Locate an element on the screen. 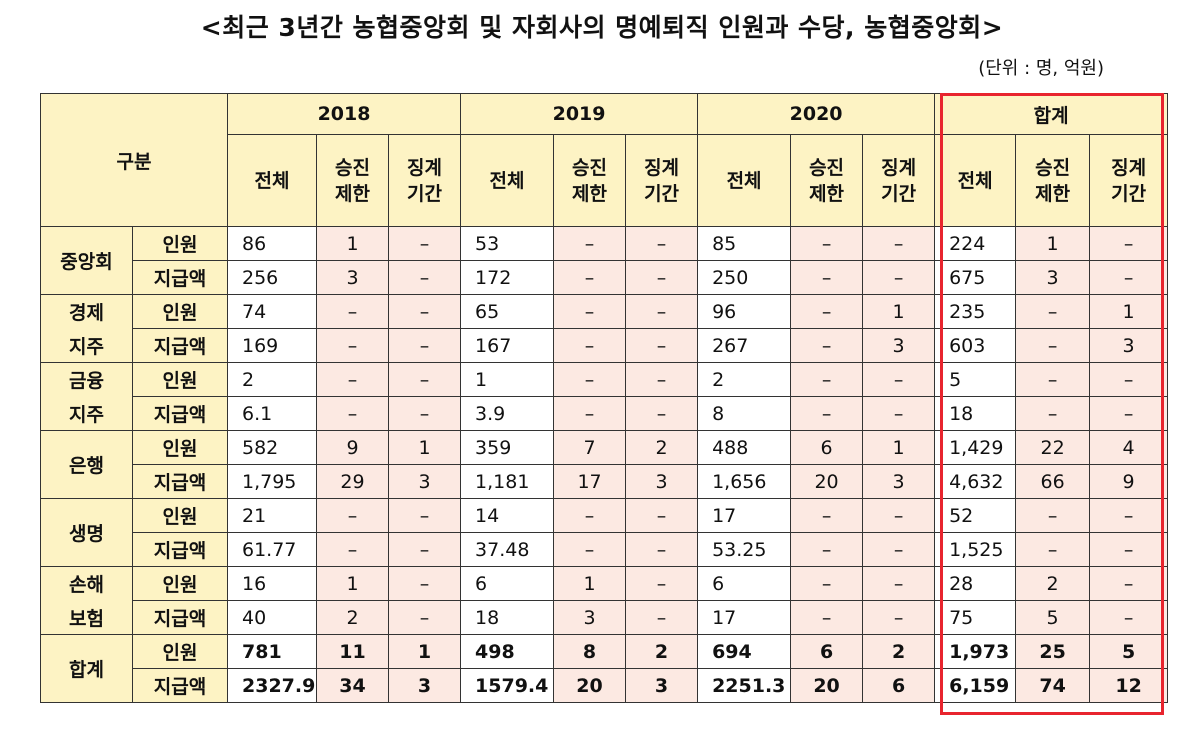 The width and height of the screenshot is (1204, 738). table-row: 지급액 1,795 29 3 1,181 17 3 1,656 20 3 4,632 66 9 is located at coordinates (605, 481).